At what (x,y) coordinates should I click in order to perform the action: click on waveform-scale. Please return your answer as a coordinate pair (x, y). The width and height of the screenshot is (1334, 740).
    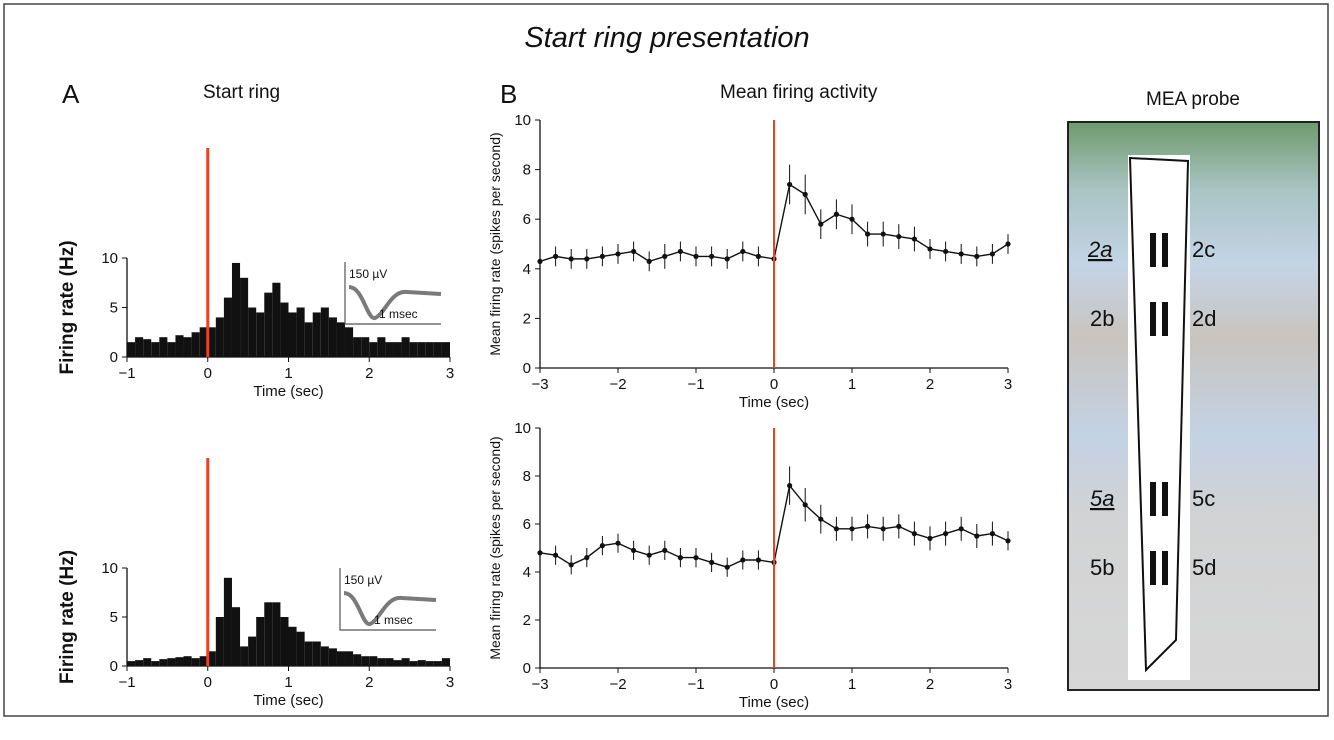
    Looking at the image, I should click on (392, 293).